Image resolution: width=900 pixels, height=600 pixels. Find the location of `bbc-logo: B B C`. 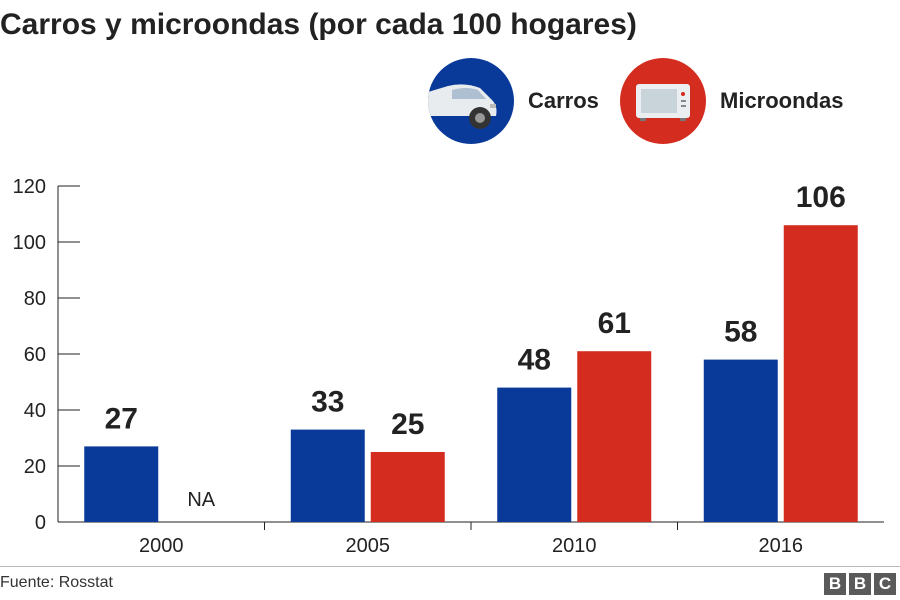

bbc-logo: B B C is located at coordinates (860, 584).